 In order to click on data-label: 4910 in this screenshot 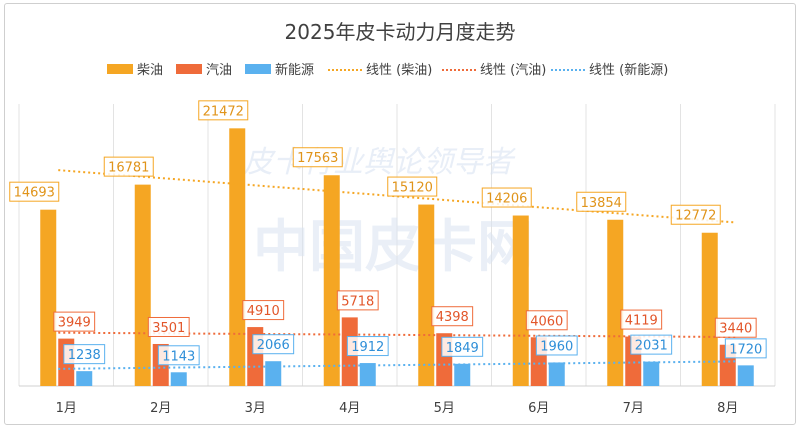, I will do `click(263, 311)`.